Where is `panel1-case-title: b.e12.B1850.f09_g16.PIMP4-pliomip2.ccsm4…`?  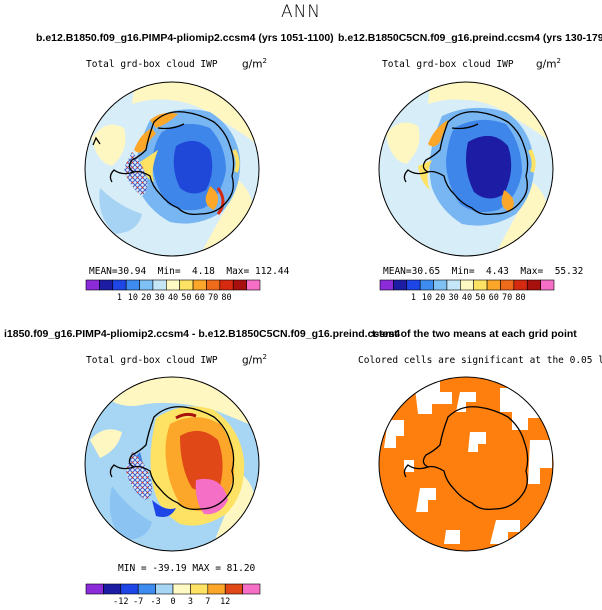
panel1-case-title: b.e12.B1850.f09_g16.PIMP4-pliomip2.ccsm4… is located at coordinates (185, 38).